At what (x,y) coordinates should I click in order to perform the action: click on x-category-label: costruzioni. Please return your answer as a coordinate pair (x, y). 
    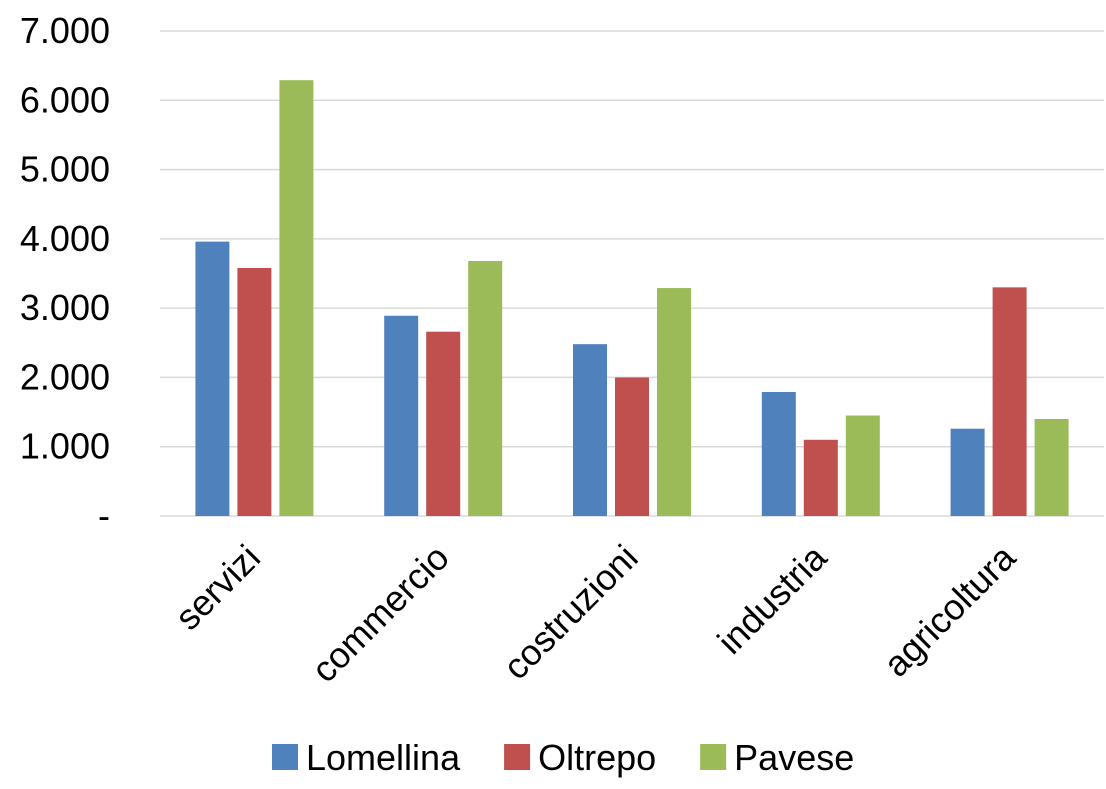
    Looking at the image, I should click on (570, 612).